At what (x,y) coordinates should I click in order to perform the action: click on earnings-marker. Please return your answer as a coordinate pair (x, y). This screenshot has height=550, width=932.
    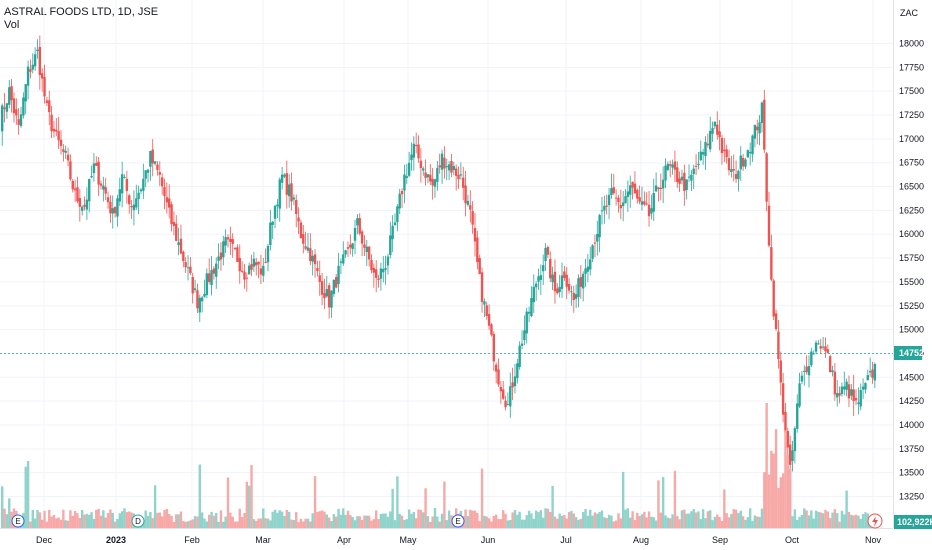
    Looking at the image, I should click on (458, 521).